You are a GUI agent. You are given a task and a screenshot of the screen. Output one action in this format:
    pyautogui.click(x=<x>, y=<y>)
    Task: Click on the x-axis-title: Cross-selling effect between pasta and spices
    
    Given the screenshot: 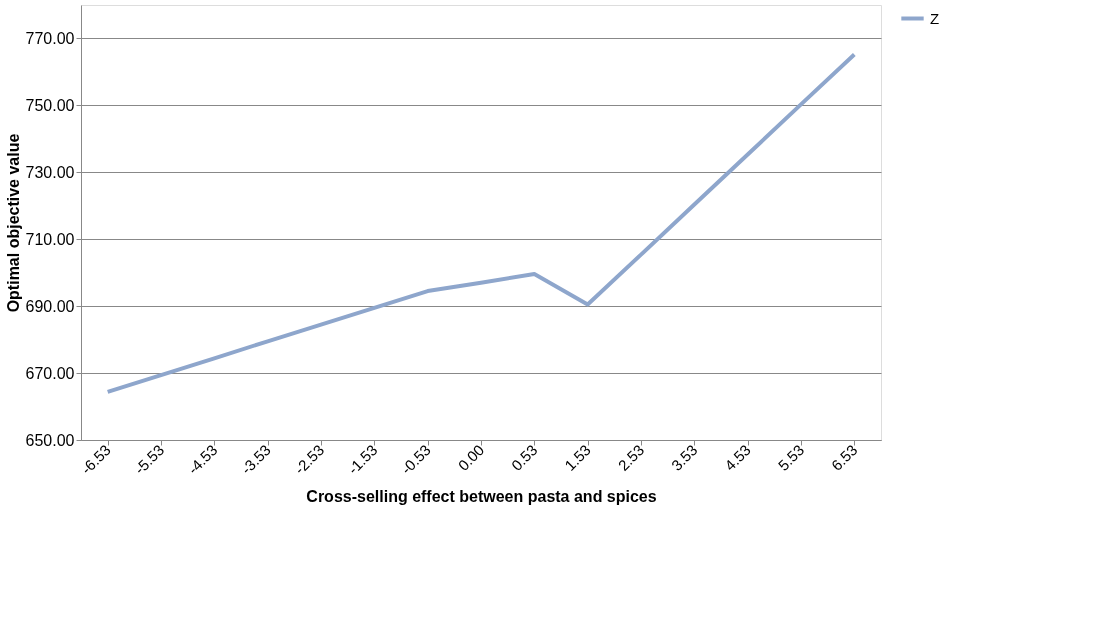 What is the action you would take?
    pyautogui.click(x=481, y=497)
    